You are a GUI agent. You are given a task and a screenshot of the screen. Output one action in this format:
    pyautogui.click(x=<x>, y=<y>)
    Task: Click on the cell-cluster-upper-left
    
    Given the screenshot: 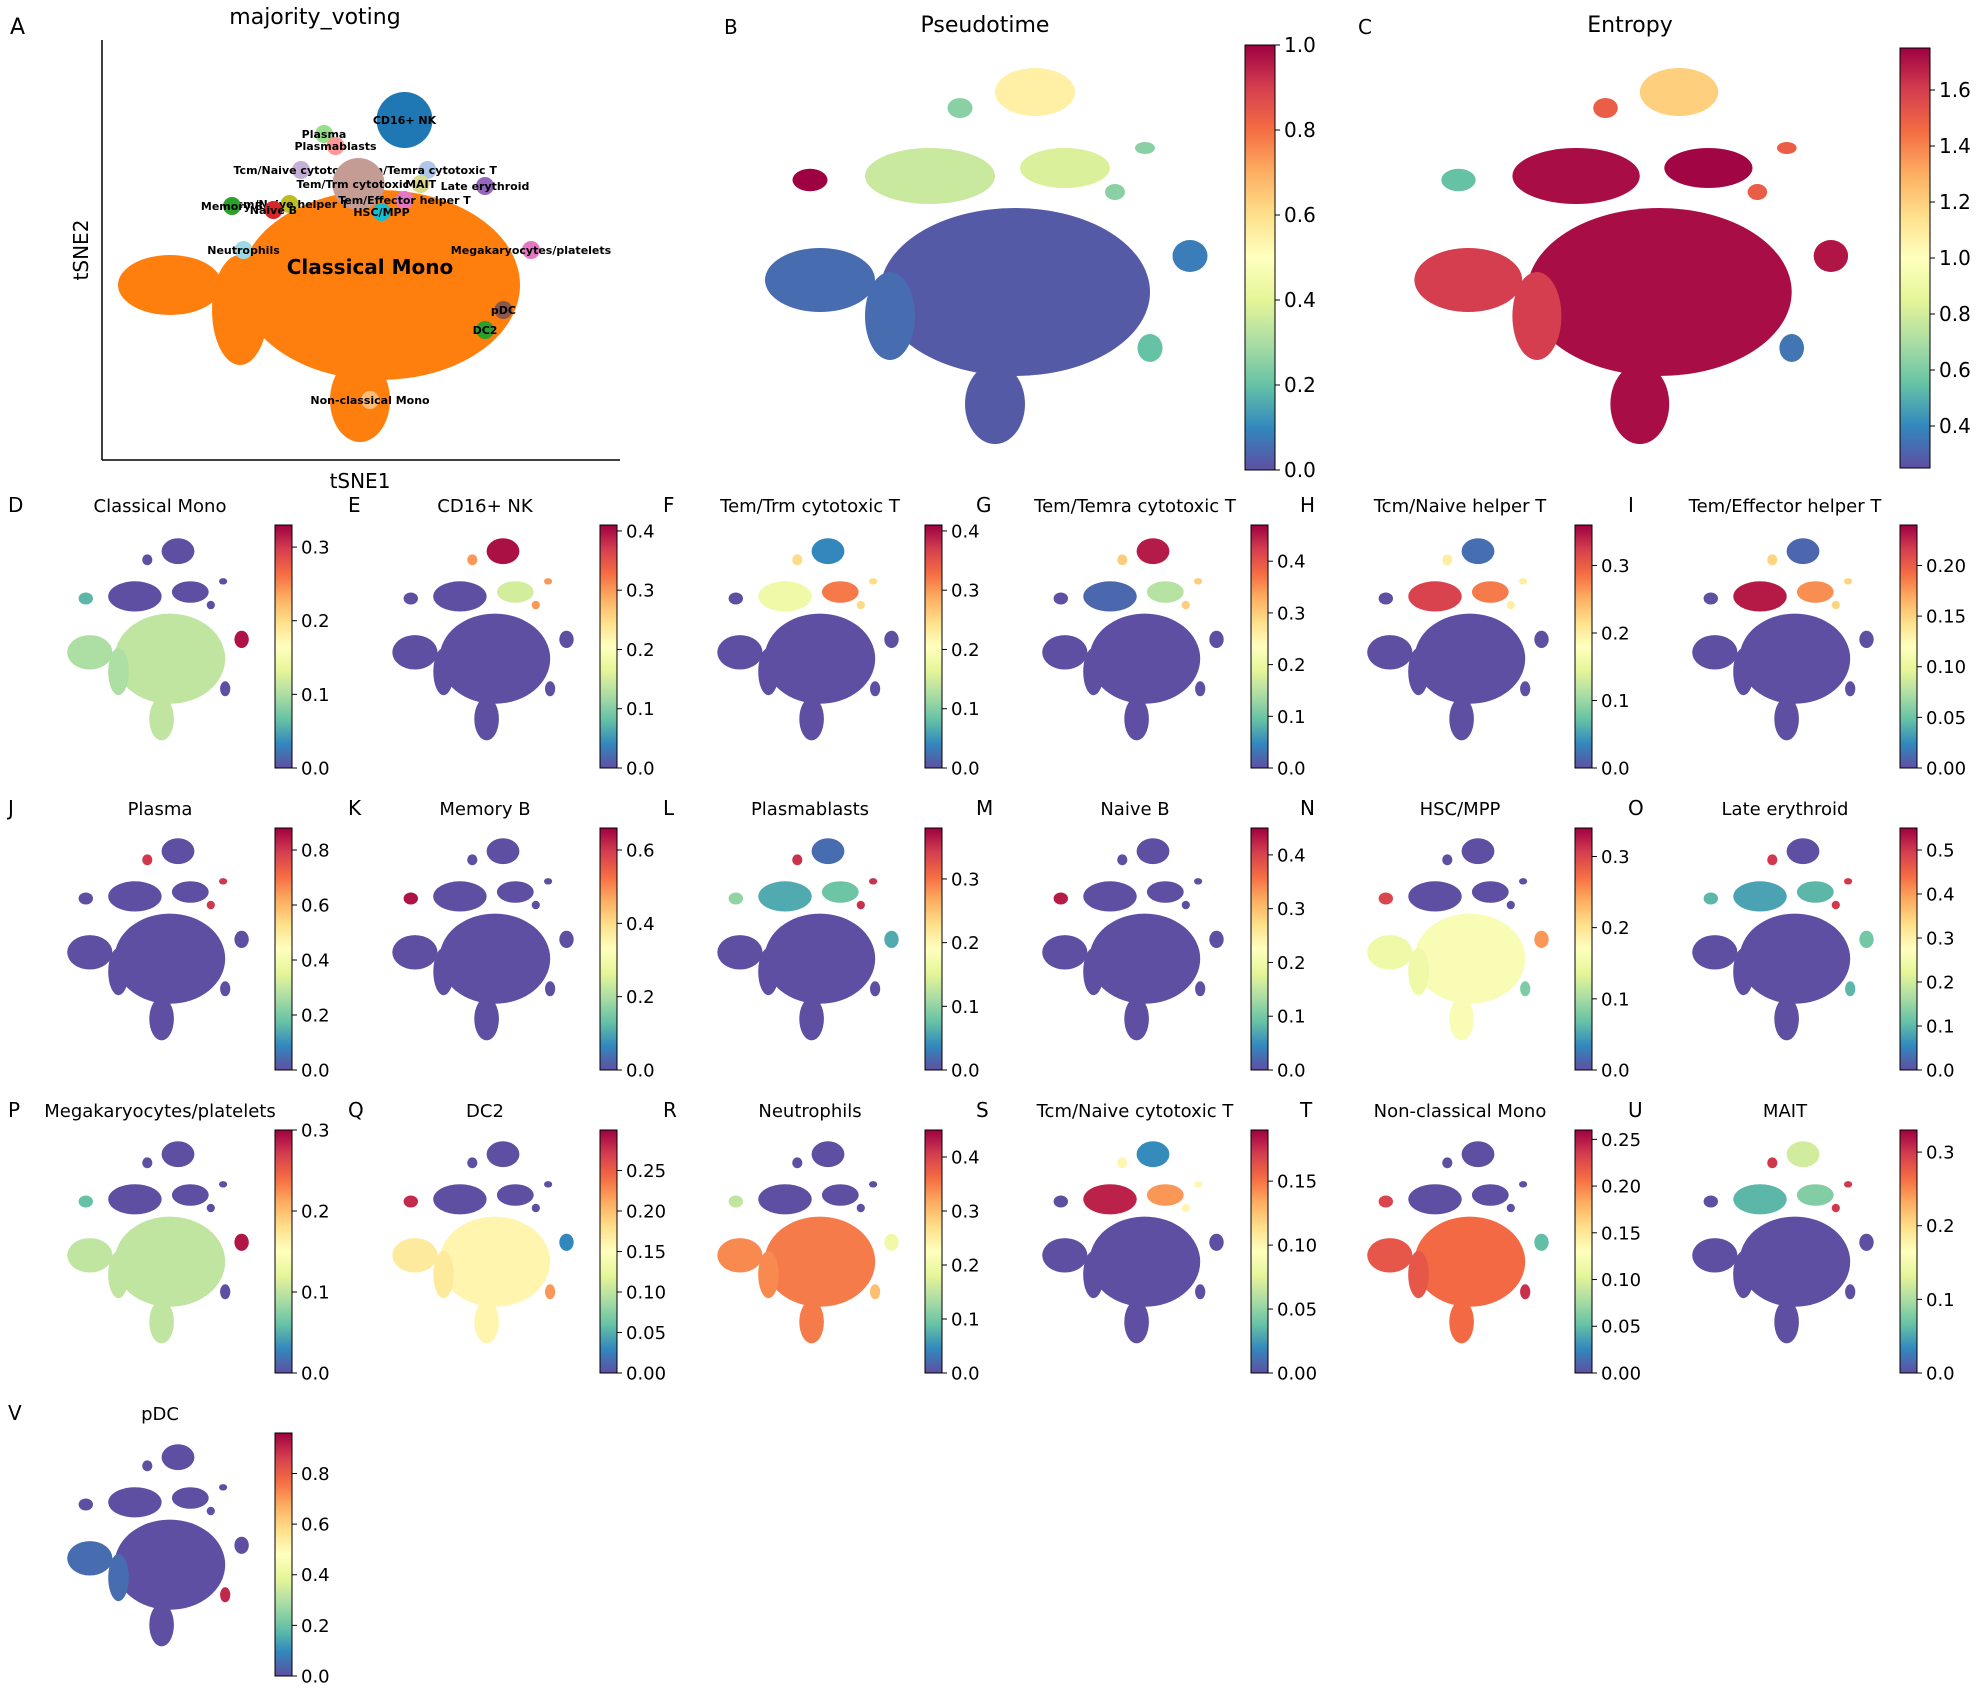 What is the action you would take?
    pyautogui.click(x=135, y=596)
    